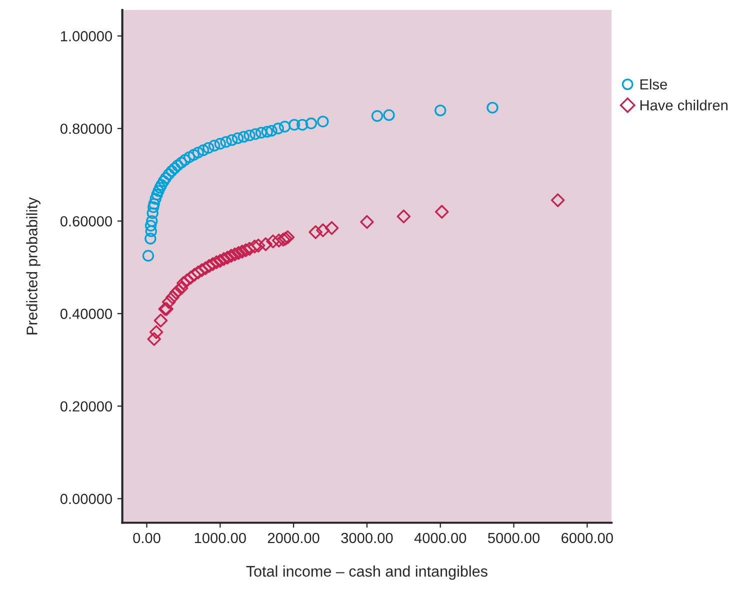 The image size is (755, 590). I want to click on x-axis-title: Total income – cash and intangibles, so click(367, 573).